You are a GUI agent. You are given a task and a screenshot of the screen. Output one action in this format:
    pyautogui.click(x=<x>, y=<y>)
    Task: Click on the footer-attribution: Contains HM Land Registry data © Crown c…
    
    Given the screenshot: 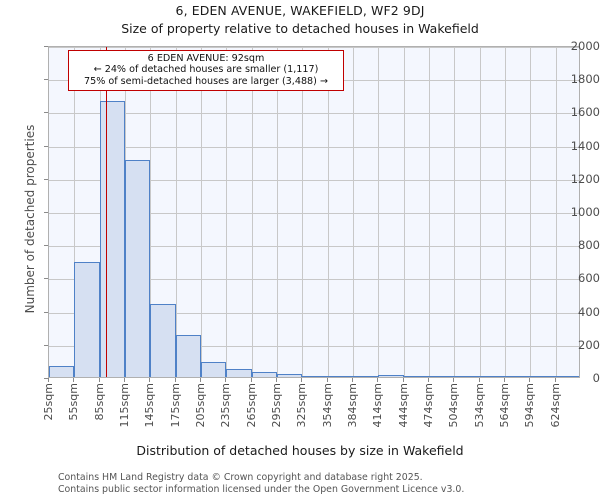 What is the action you would take?
    pyautogui.click(x=261, y=484)
    